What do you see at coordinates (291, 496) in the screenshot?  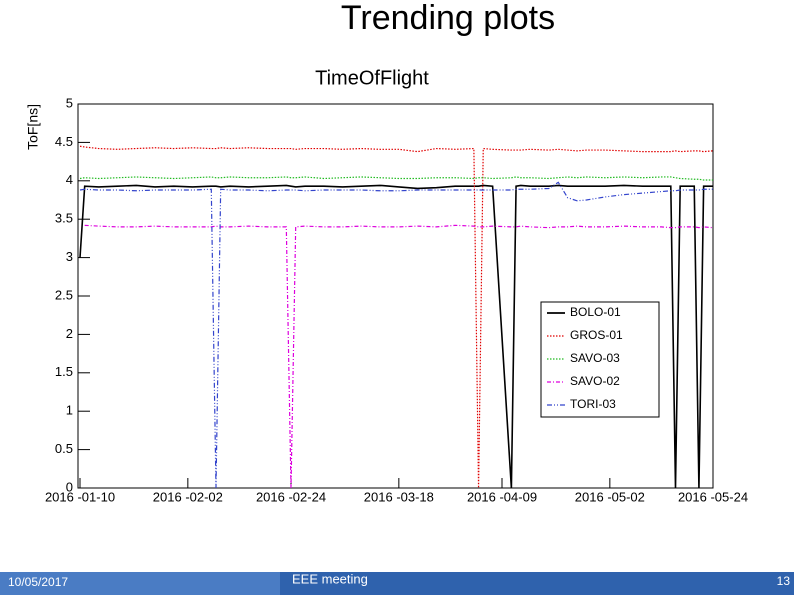 I see `x-tick-label: 2016 -02-24` at bounding box center [291, 496].